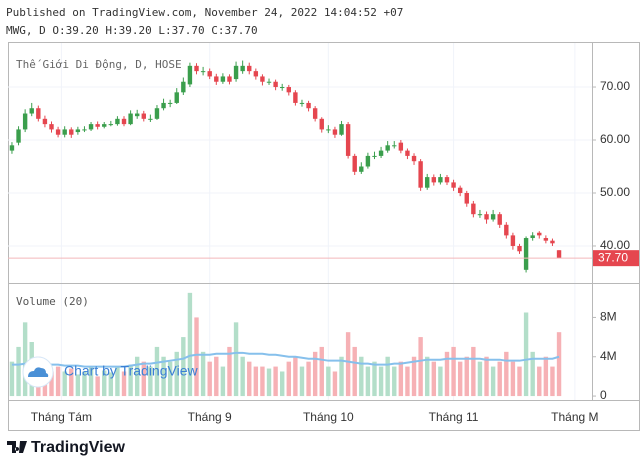 The image size is (640, 467). I want to click on last-price-label: 37.70, so click(613, 257).